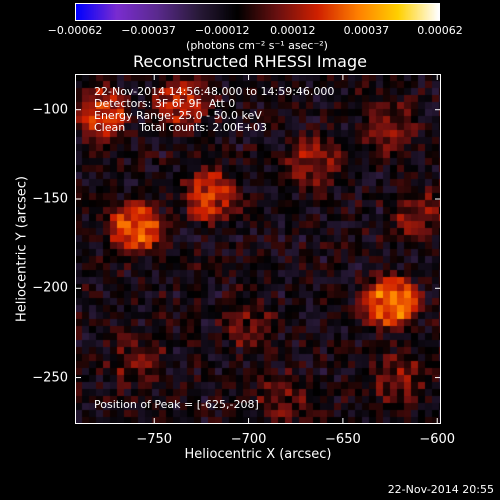  I want to click on peak-position-label: Position of Peak = [-625,-208], so click(176, 404).